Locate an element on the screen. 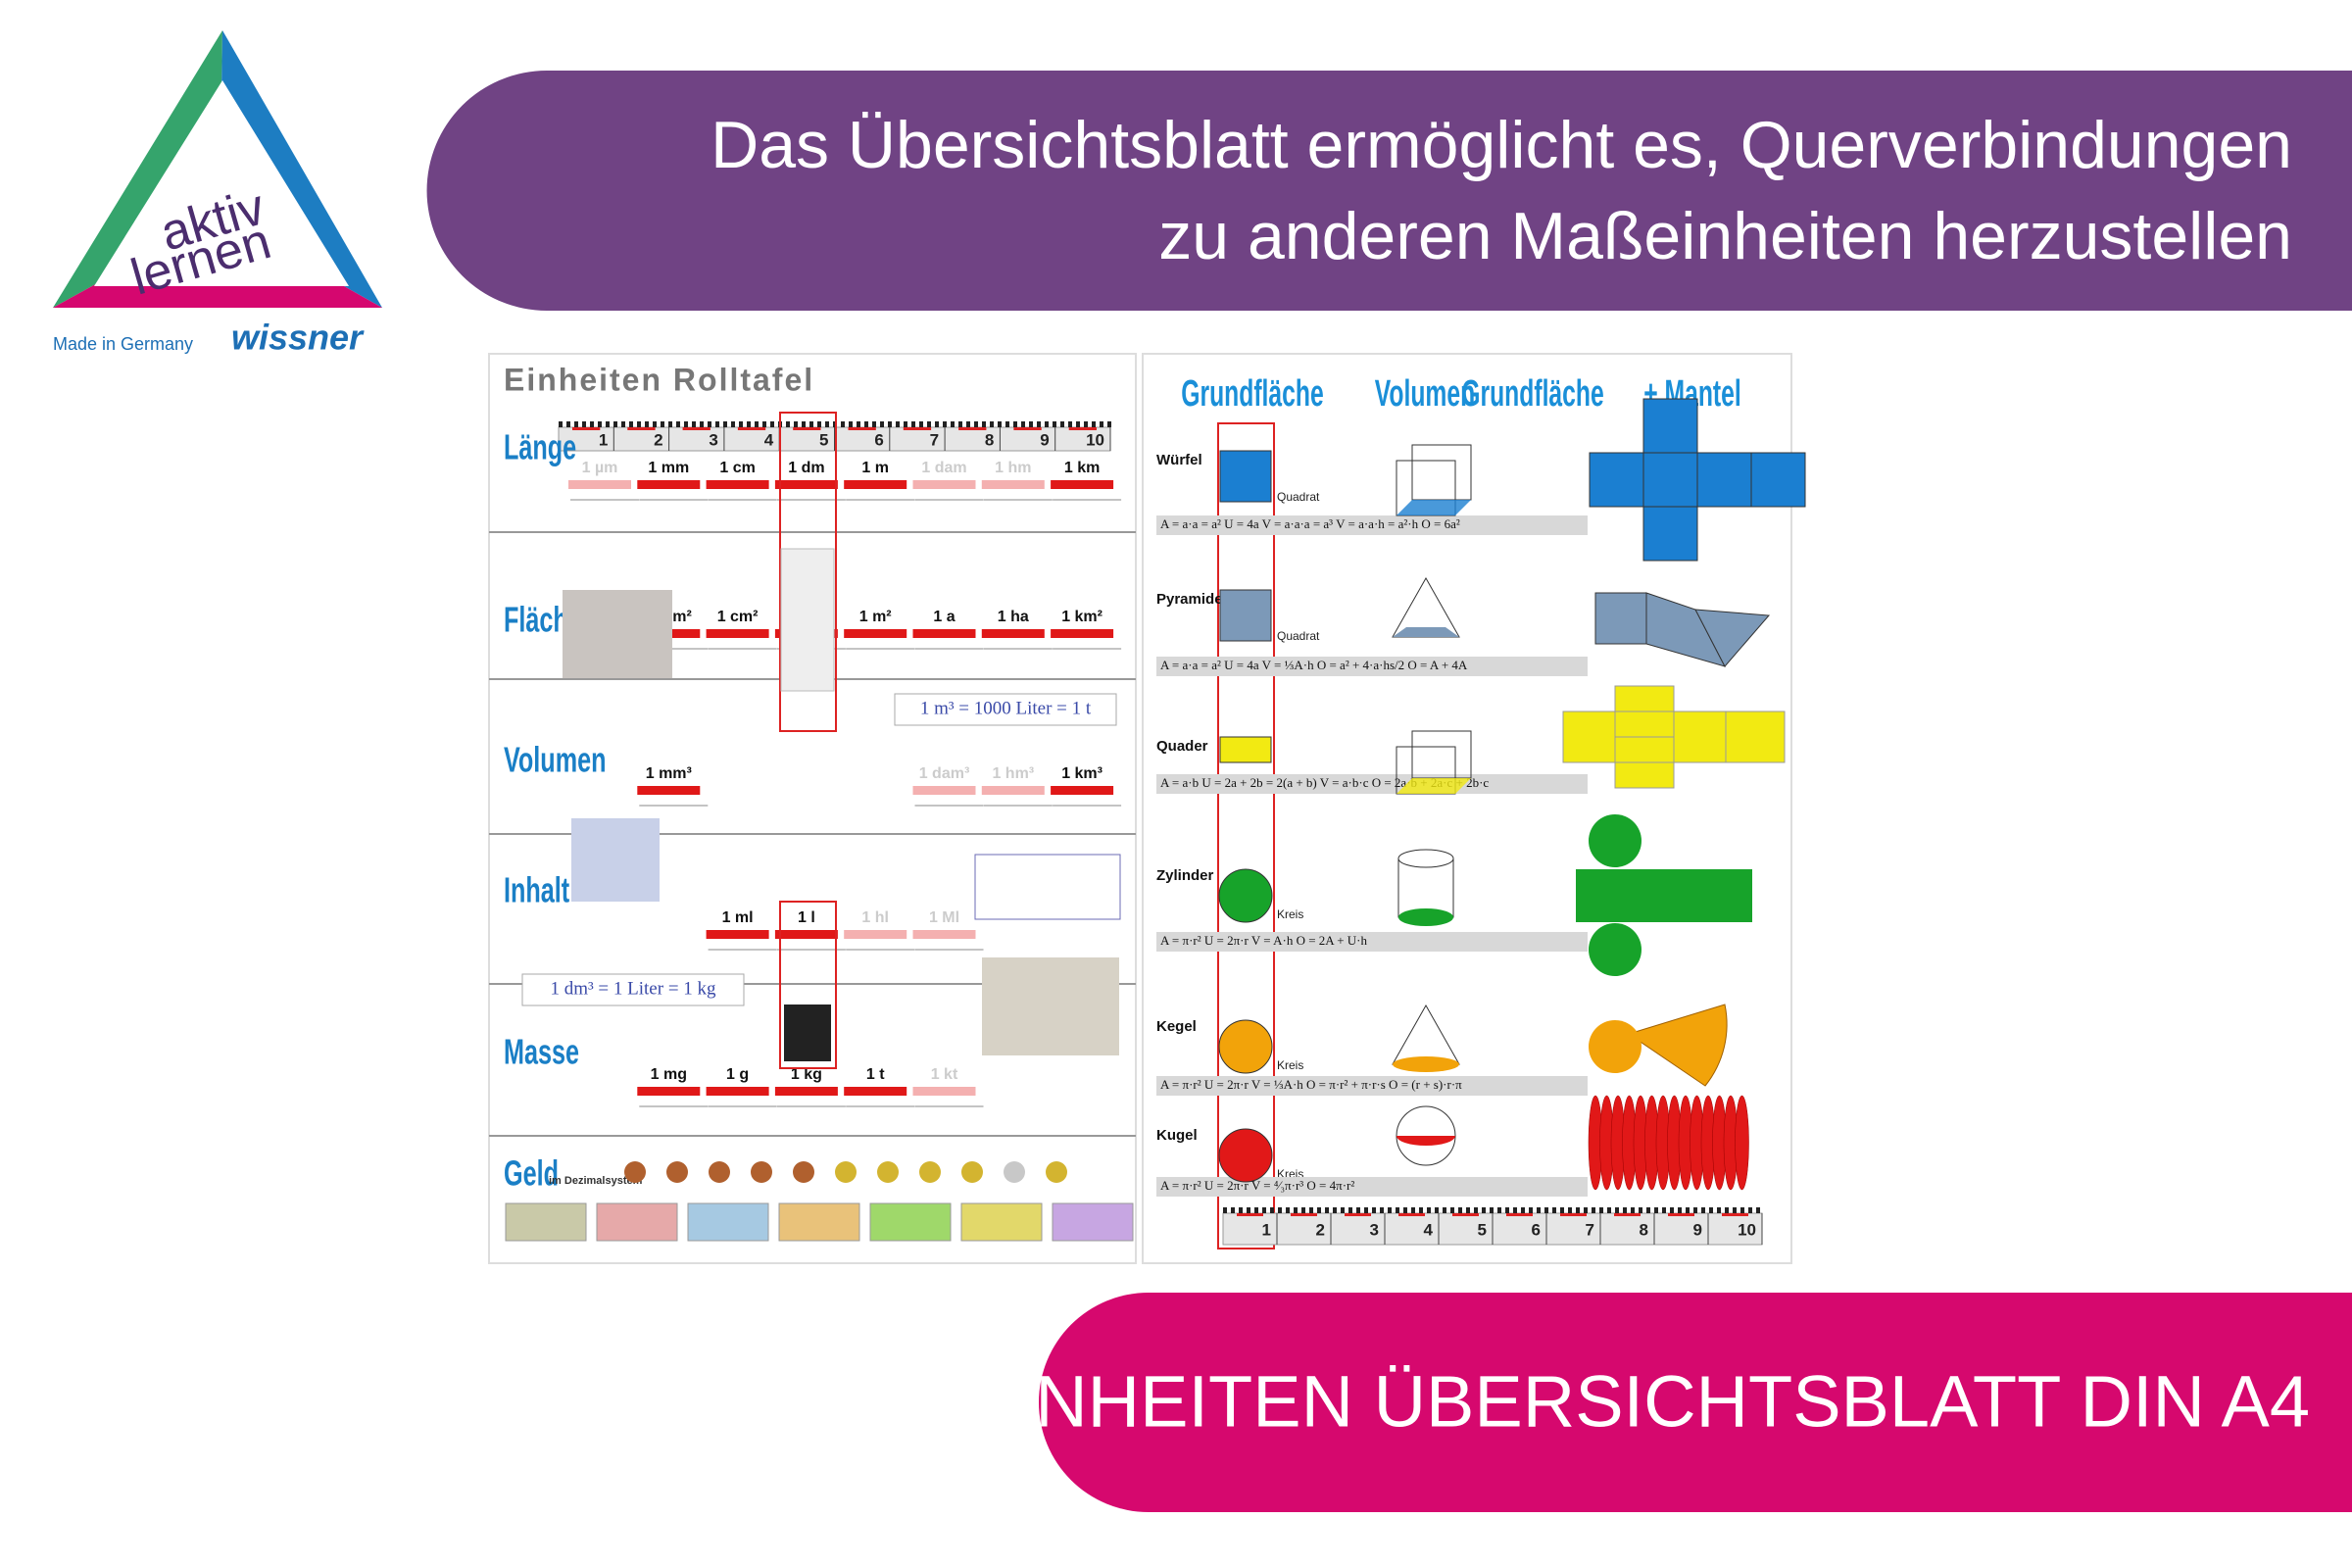 The height and width of the screenshot is (1568, 2352). base-name: Kreis is located at coordinates (1290, 914).